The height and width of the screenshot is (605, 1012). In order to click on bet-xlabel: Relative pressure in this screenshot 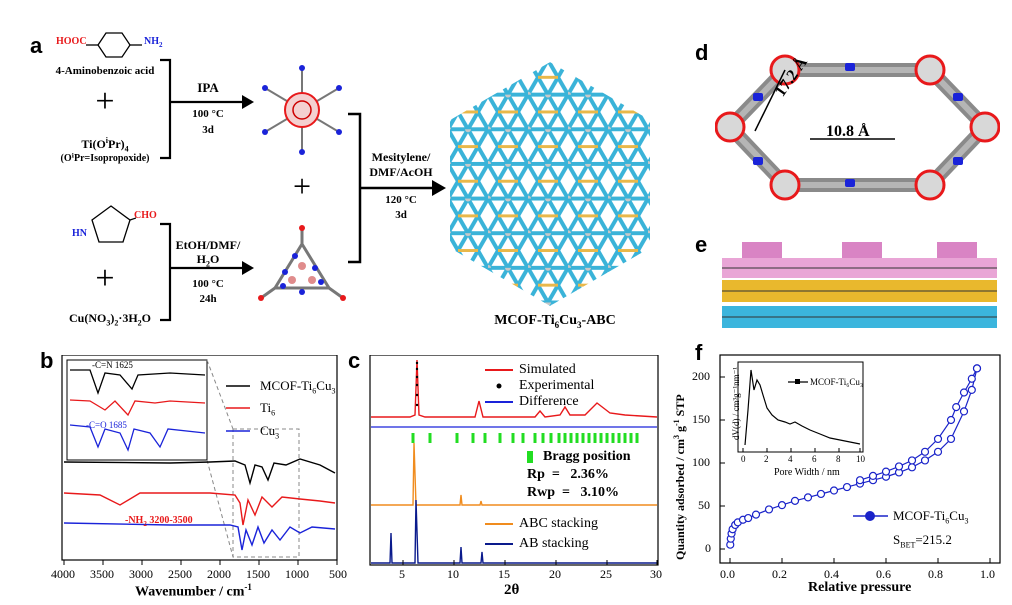, I will do `click(860, 587)`.